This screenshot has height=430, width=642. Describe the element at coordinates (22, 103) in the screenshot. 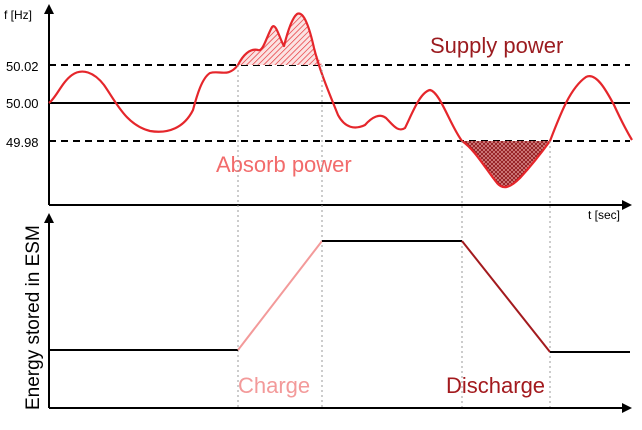

I see `nominal-frequency-label: 50.00` at that location.